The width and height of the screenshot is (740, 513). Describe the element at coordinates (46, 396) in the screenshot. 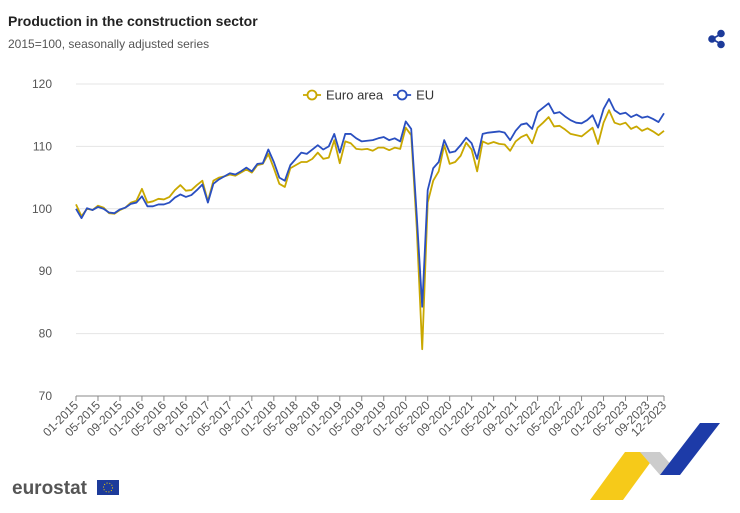

I see `y-tick-label: 70` at that location.